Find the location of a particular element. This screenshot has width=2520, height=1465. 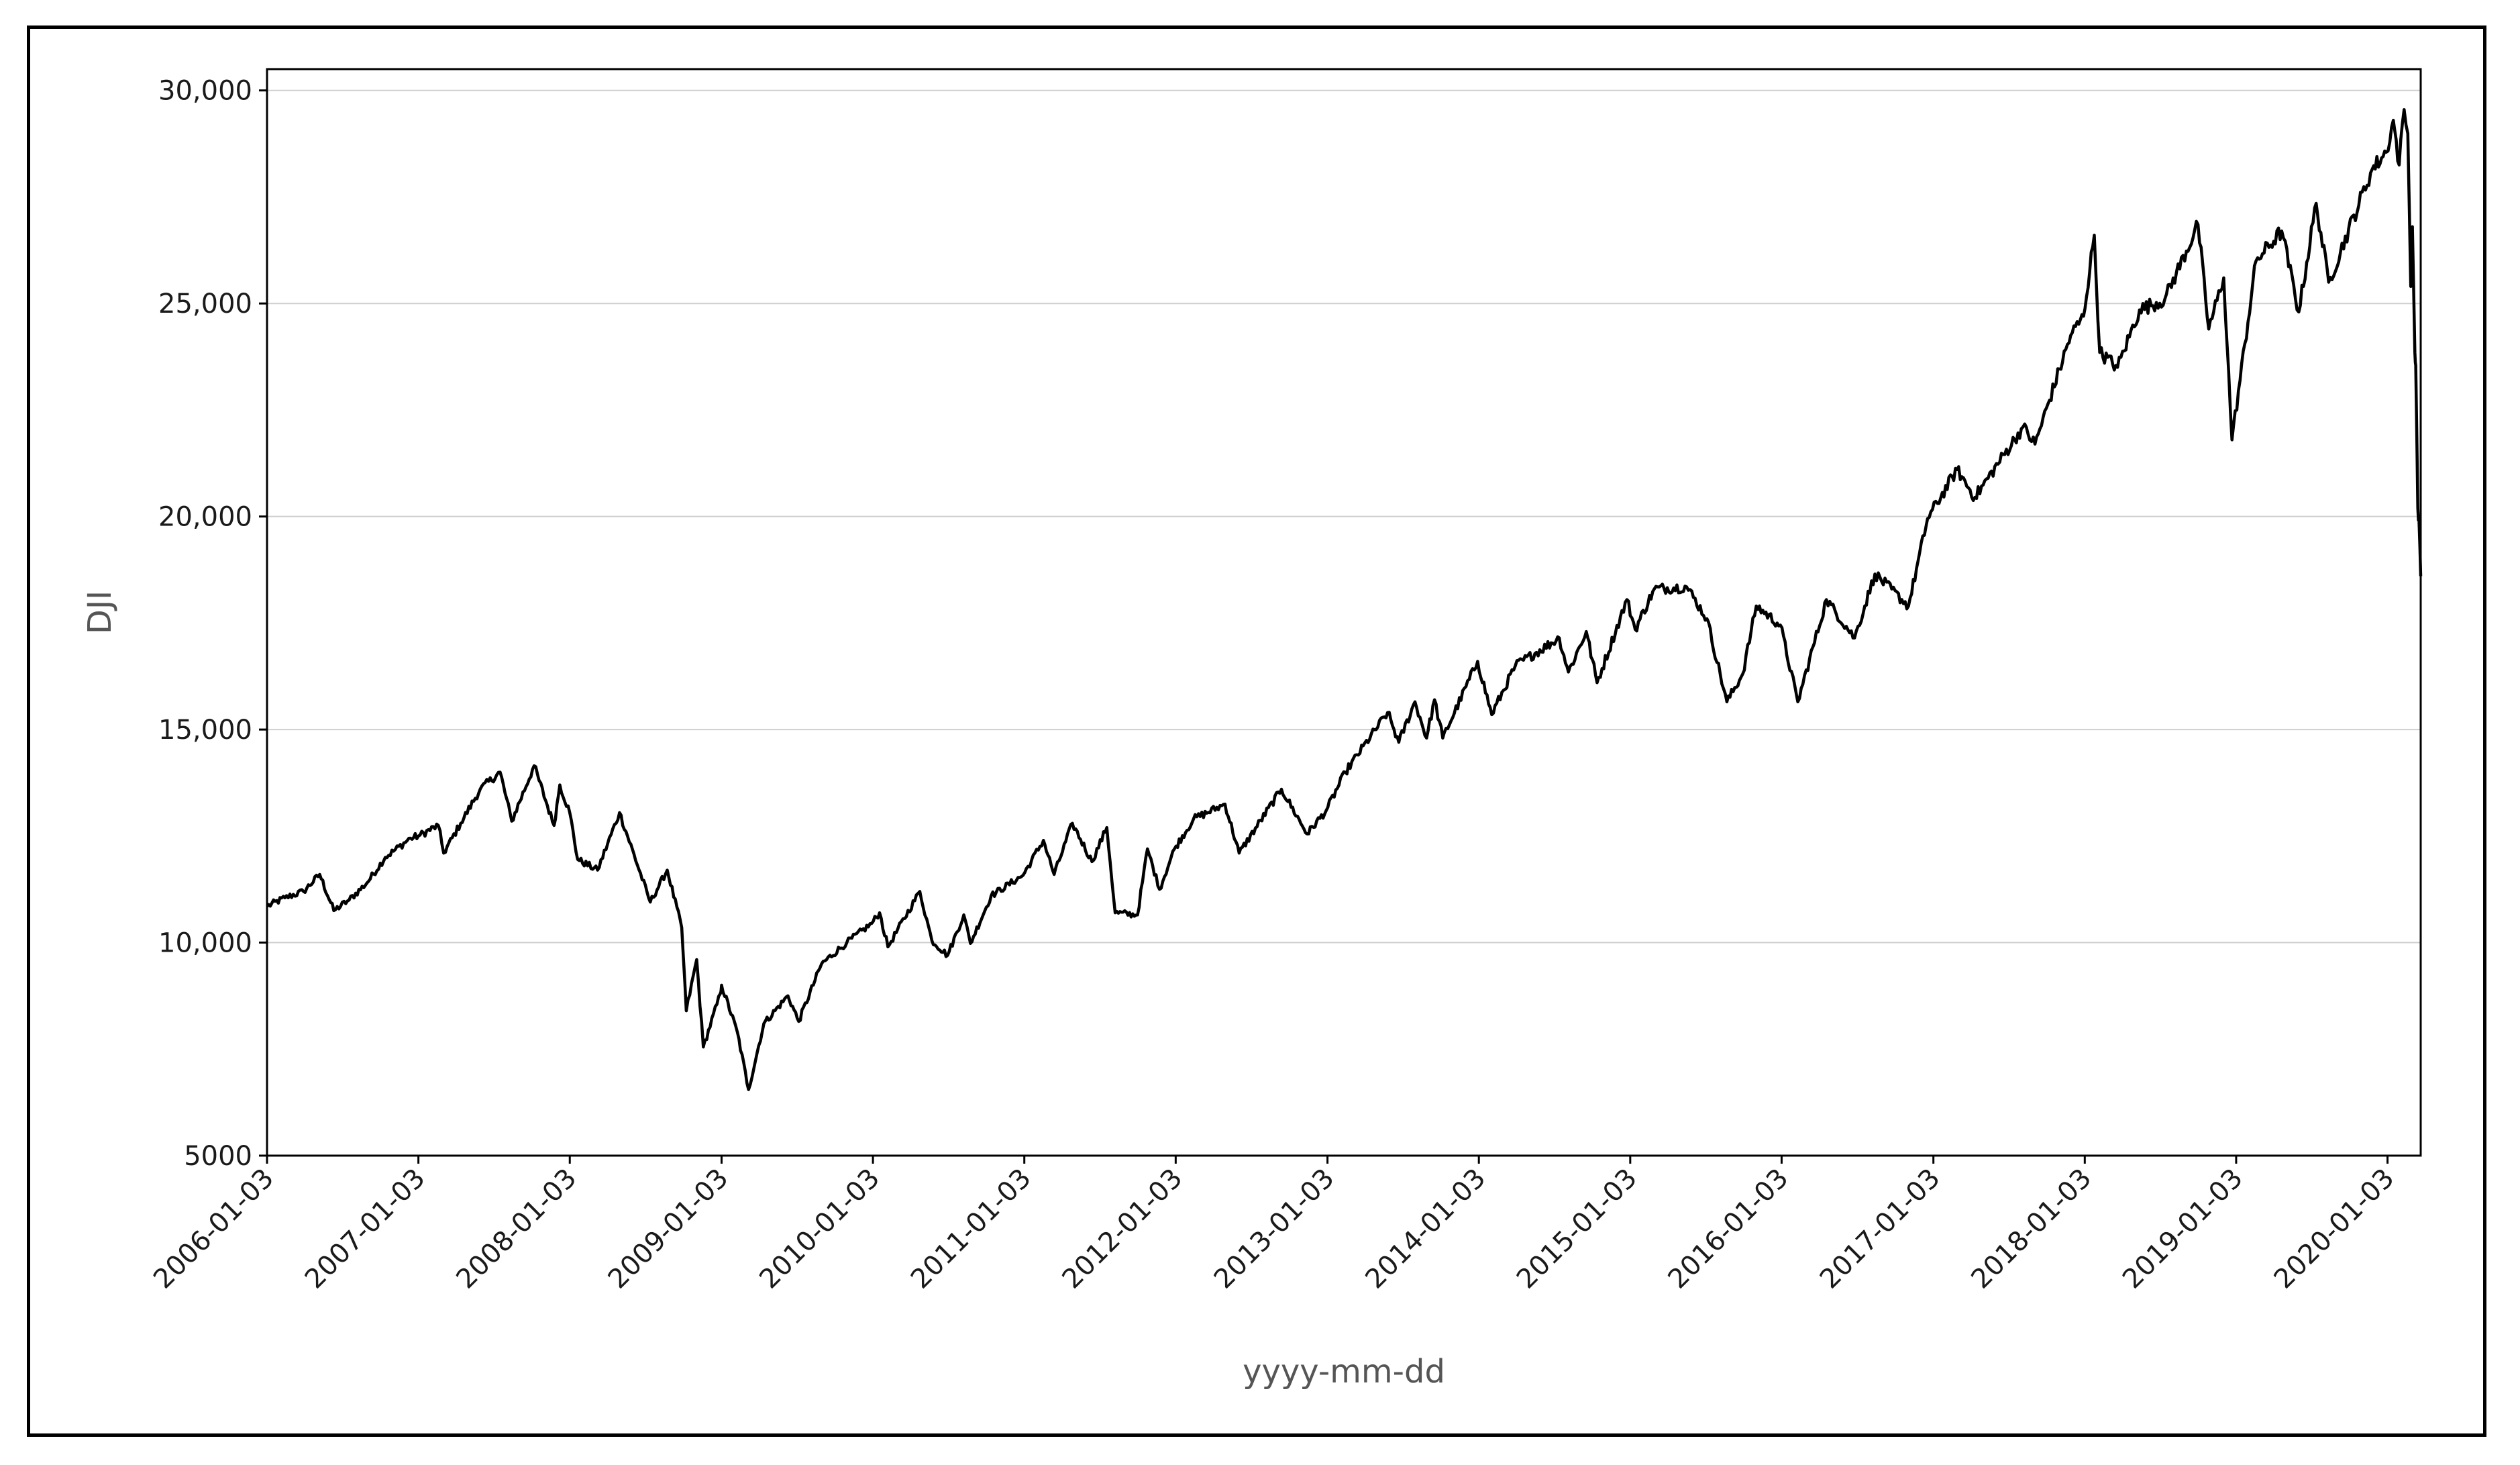

x-tick-label: 2019-01-03 is located at coordinates (2183, 1229).